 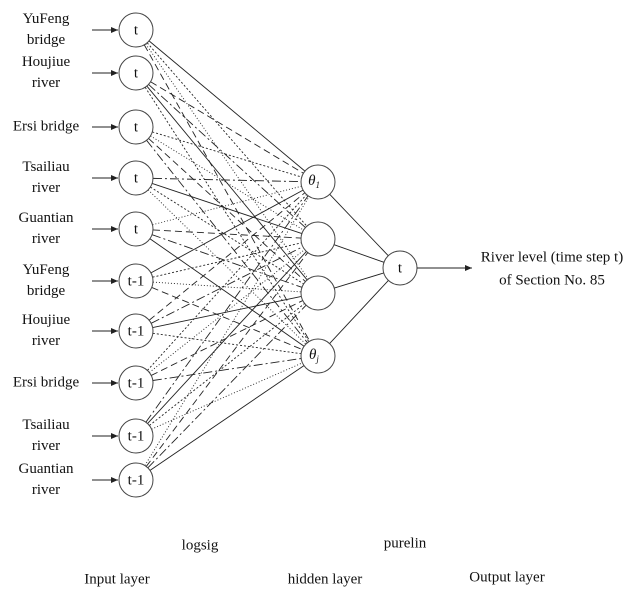 What do you see at coordinates (116, 579) in the screenshot?
I see `input-layer-label: Input layer` at bounding box center [116, 579].